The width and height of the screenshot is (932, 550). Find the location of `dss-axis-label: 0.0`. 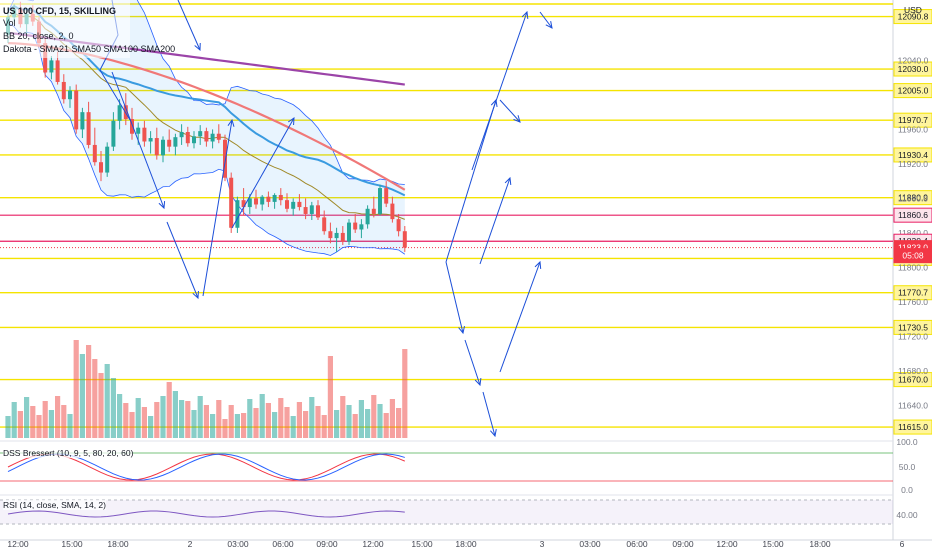

dss-axis-label: 0.0 is located at coordinates (907, 490).